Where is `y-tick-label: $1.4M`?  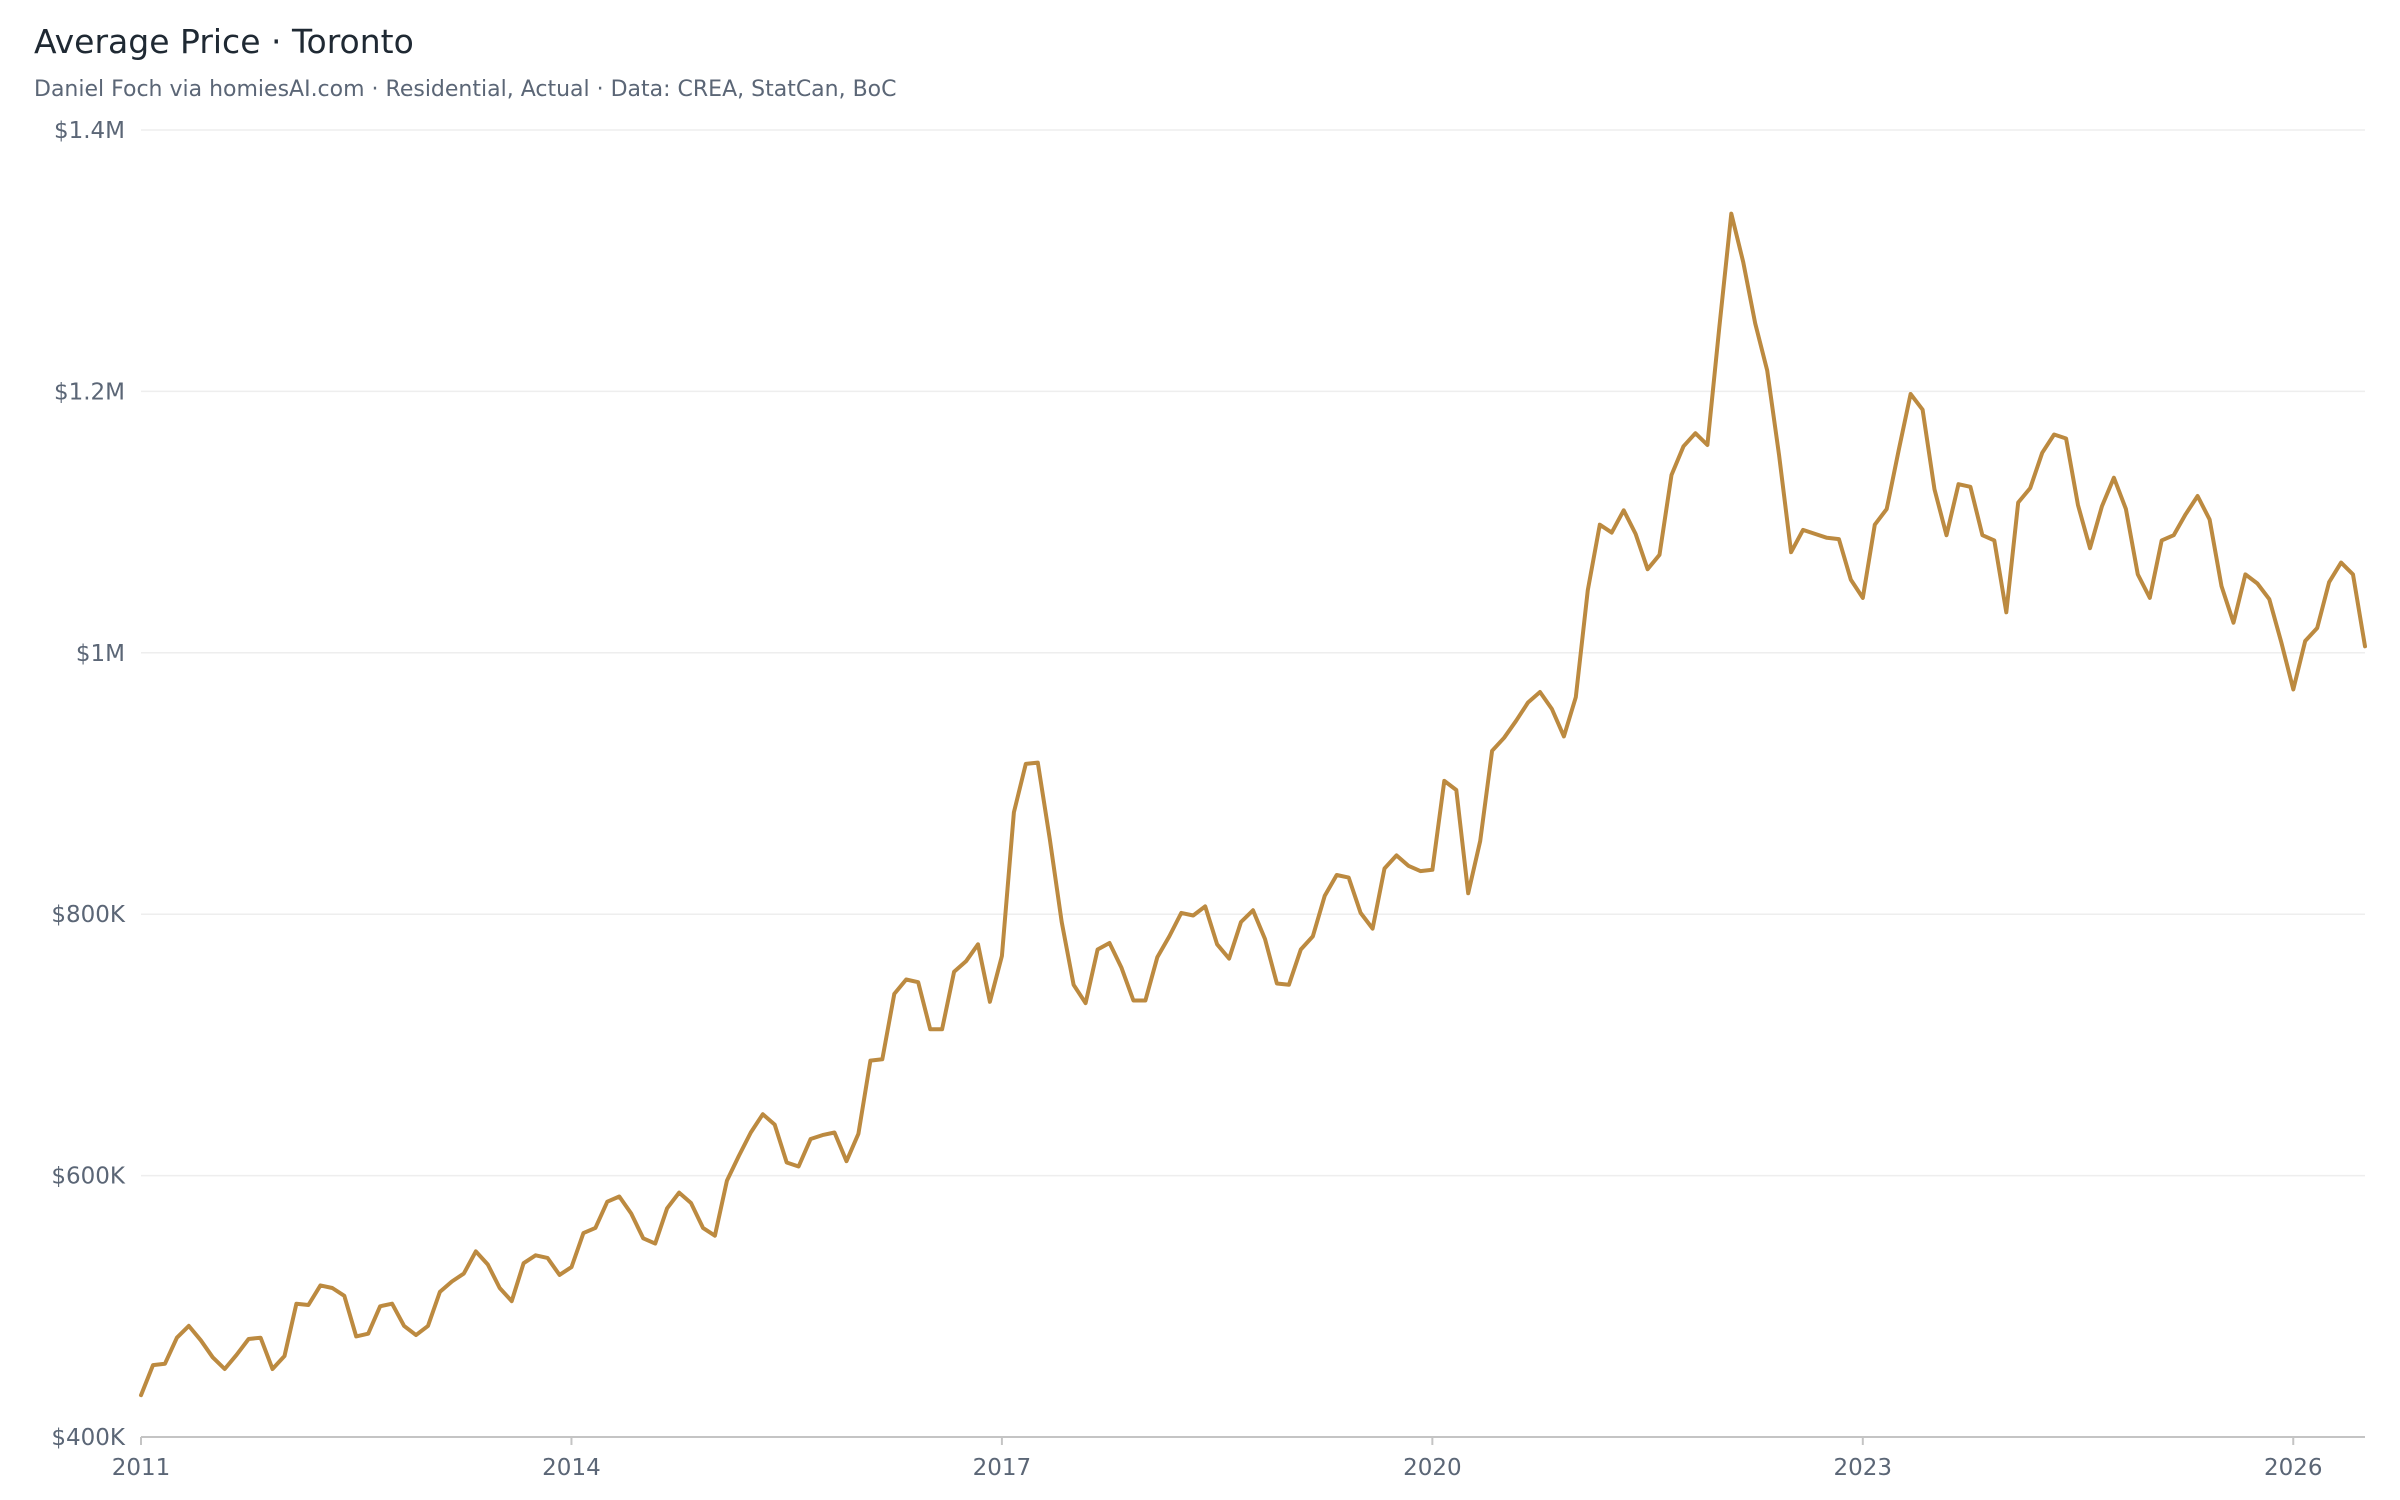 y-tick-label: $1.4M is located at coordinates (89, 131).